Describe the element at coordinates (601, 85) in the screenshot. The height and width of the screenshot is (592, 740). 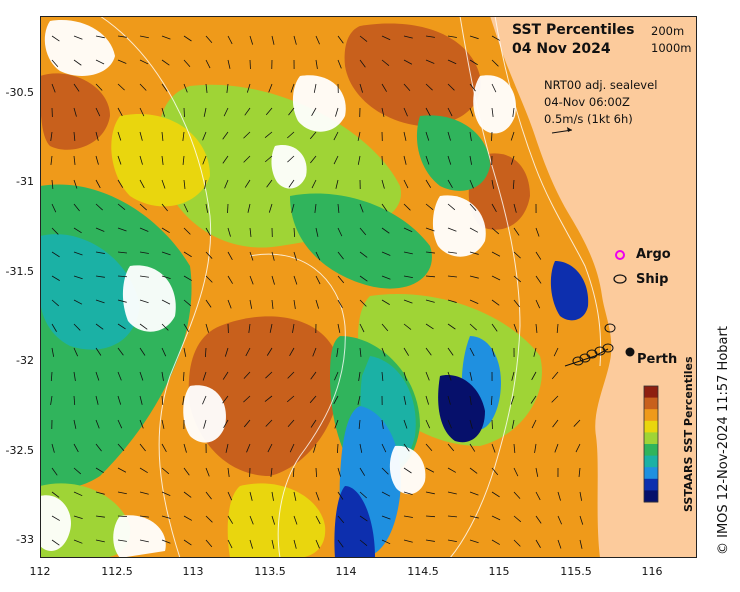
I see `current-source: NRT00 adj. sealevel` at that location.